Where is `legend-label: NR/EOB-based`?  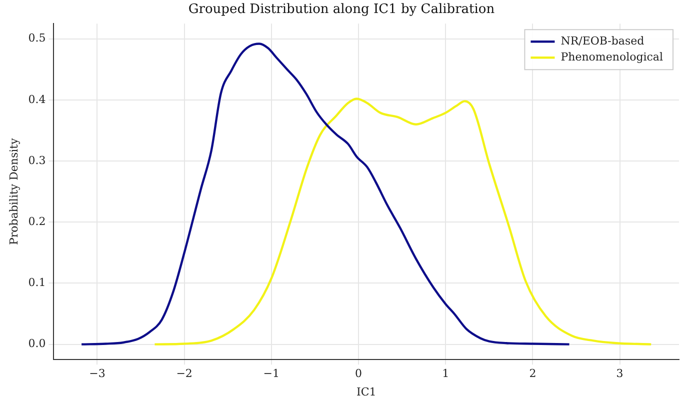 legend-label: NR/EOB-based is located at coordinates (602, 41).